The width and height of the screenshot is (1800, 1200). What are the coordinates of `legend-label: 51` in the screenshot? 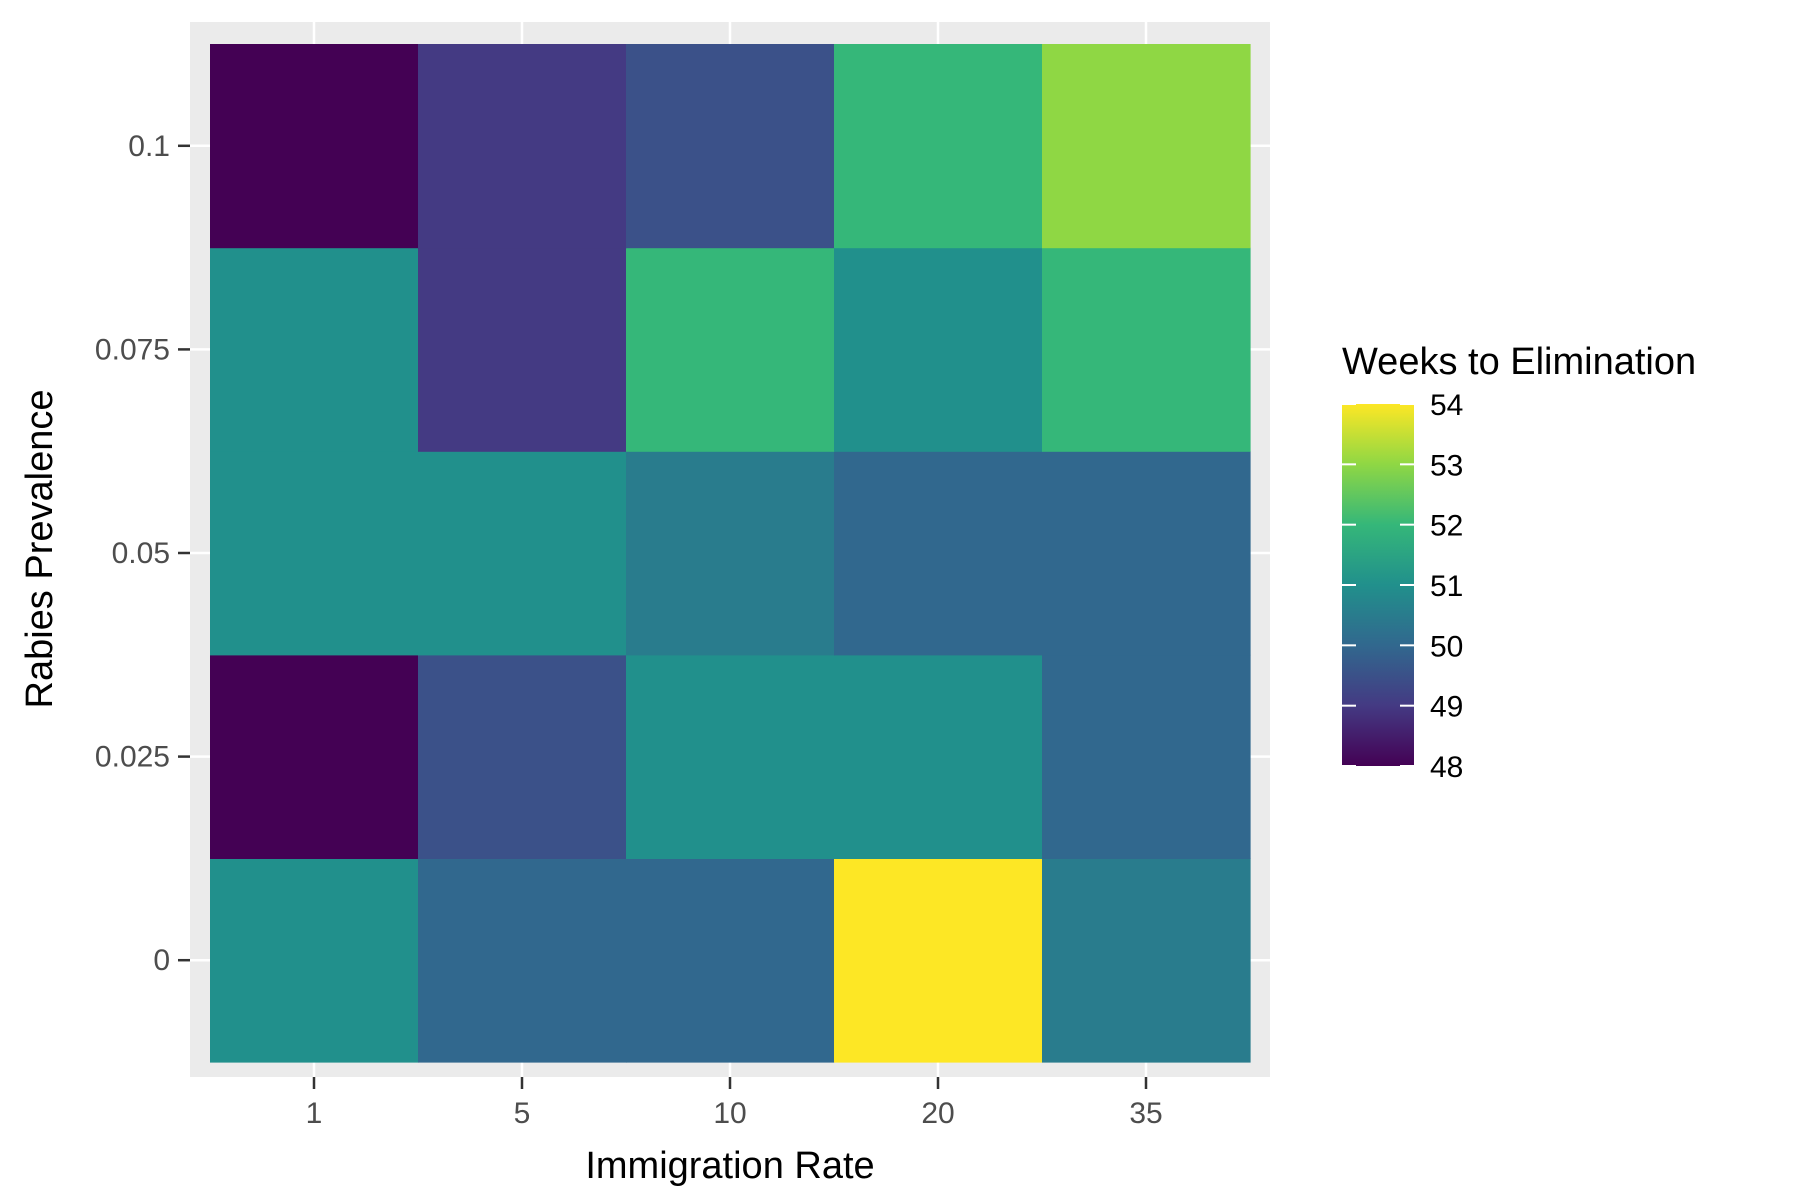 It's located at (1446, 586).